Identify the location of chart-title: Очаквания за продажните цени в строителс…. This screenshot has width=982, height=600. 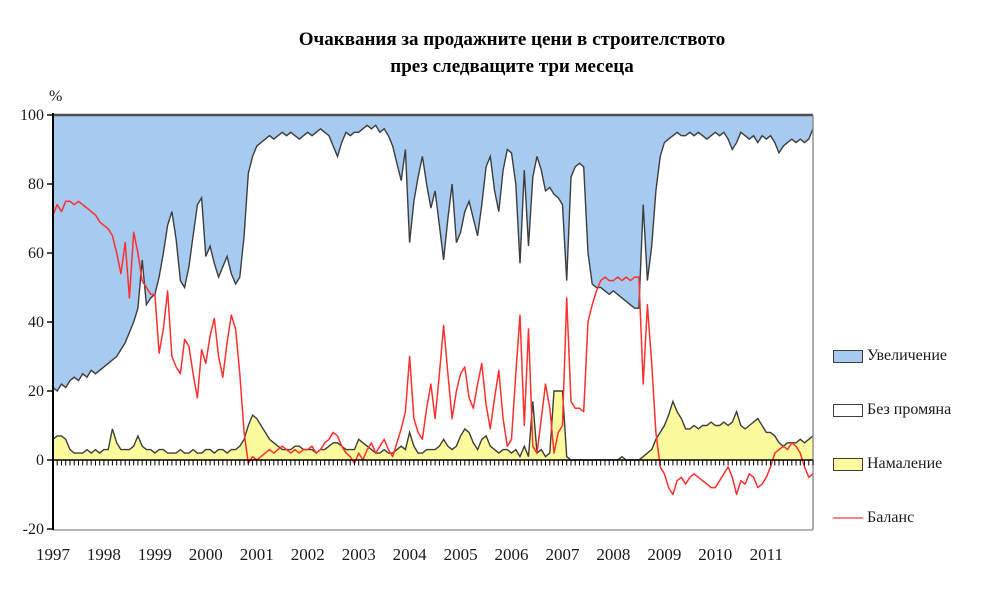
(512, 53).